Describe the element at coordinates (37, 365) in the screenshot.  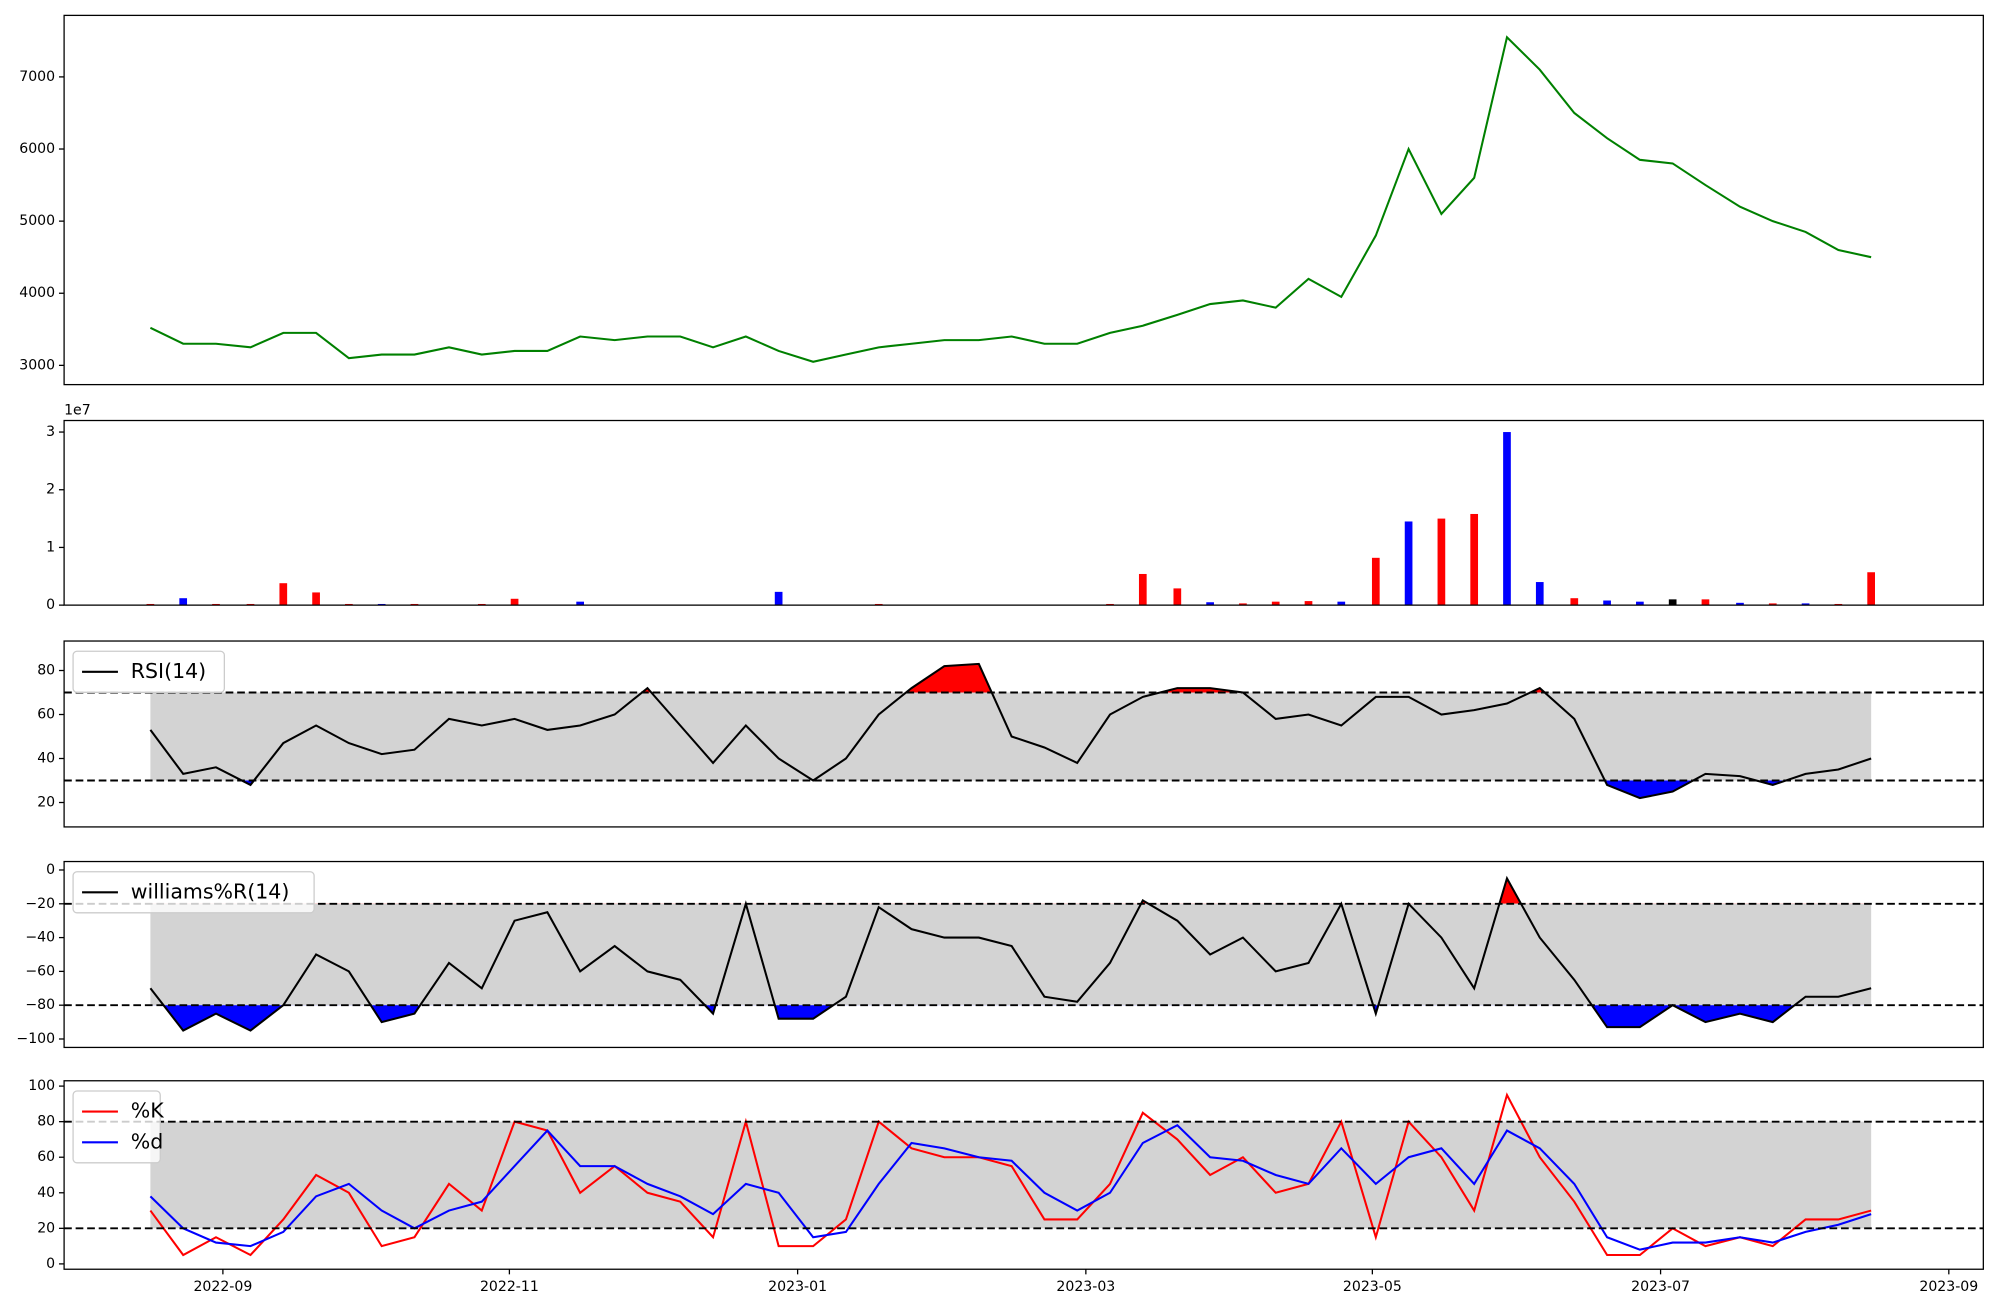
I see `y-tick-label: 3000` at that location.